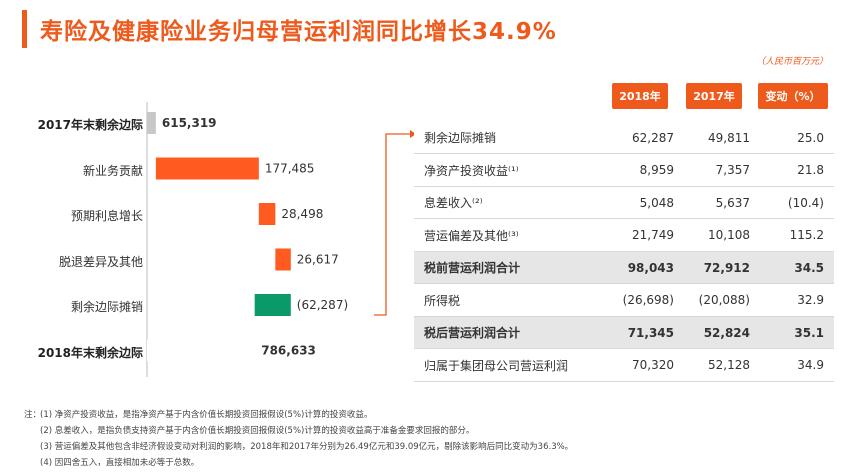 The image size is (850, 476). What do you see at coordinates (809, 267) in the screenshot?
I see `cell-change: 34.5` at bounding box center [809, 267].